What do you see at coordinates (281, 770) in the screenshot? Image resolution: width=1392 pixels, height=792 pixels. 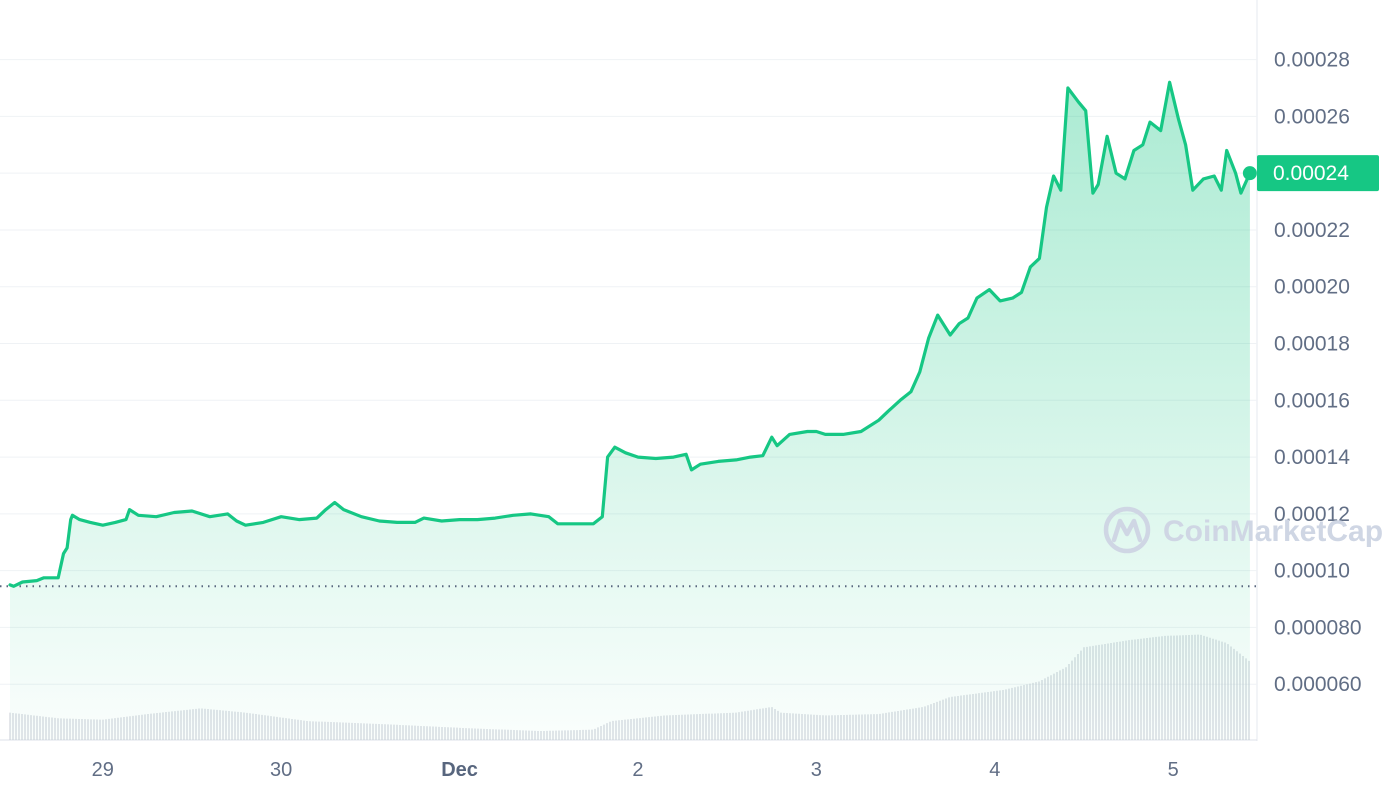 I see `x-tick-label: 30` at bounding box center [281, 770].